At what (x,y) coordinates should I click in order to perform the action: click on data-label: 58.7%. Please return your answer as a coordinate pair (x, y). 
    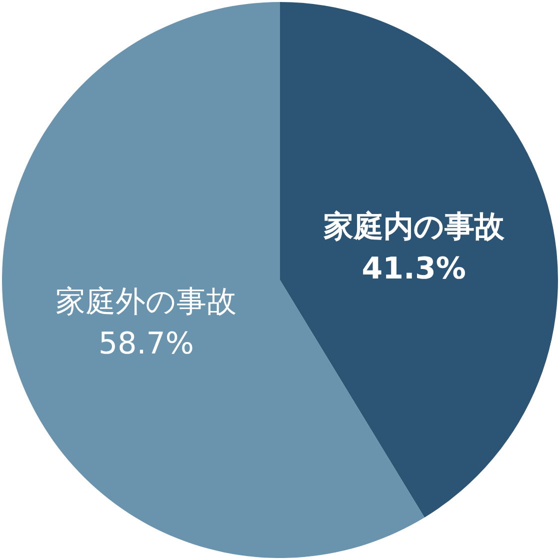
    Looking at the image, I should click on (146, 344).